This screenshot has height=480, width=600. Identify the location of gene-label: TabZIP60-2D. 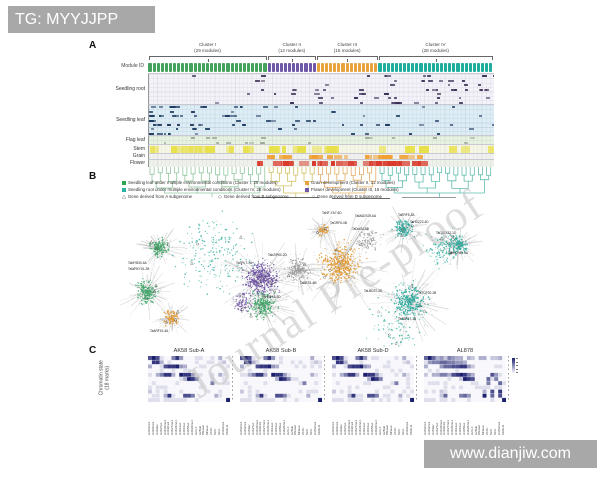
(277, 255).